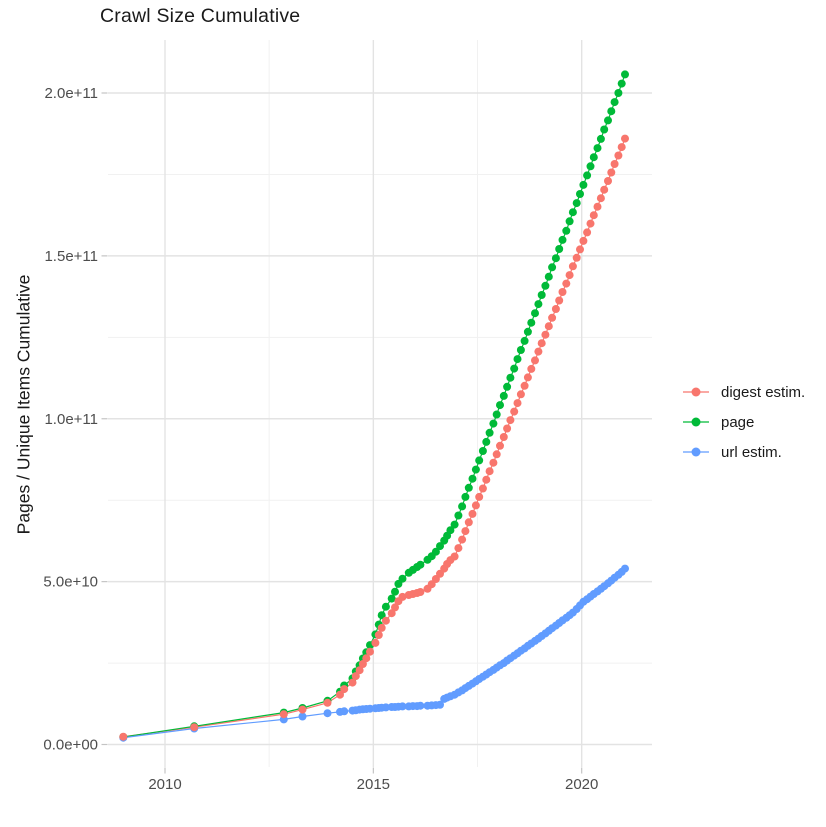  I want to click on series-points-url-estim-, so click(374, 653).